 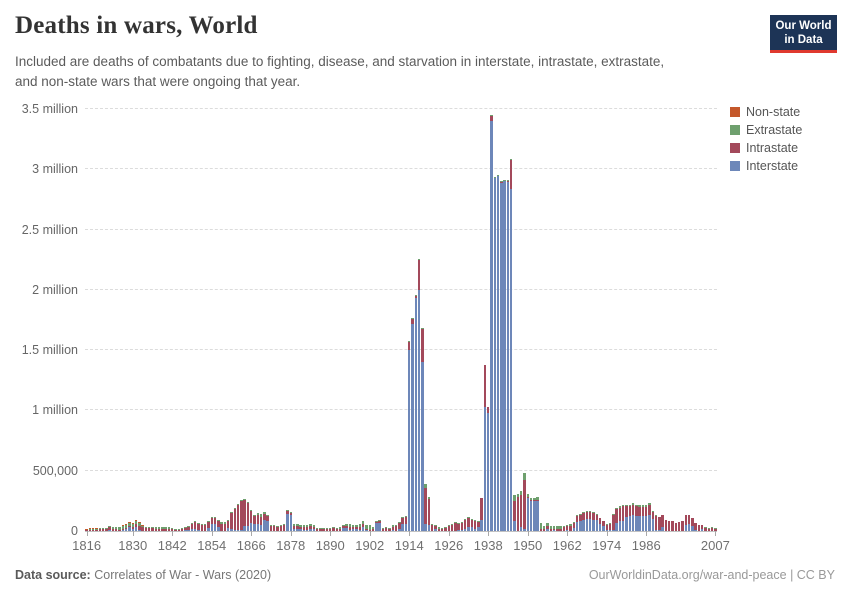 I want to click on bar-1987-extrastate, so click(x=649, y=504).